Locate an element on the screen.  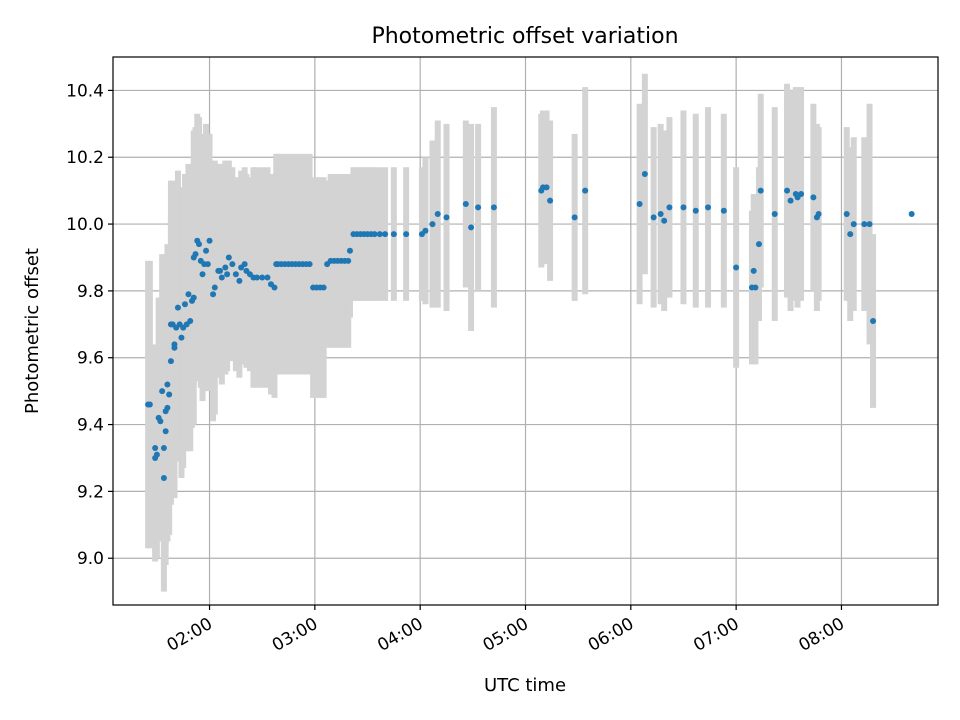
y-tick-label: 9.4 is located at coordinates (90, 426).